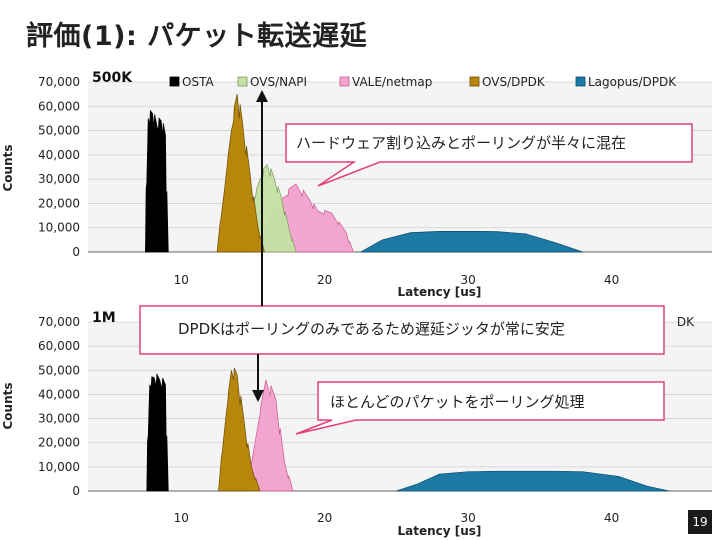 The height and width of the screenshot is (540, 720). What do you see at coordinates (700, 522) in the screenshot?
I see `page-number: 19` at bounding box center [700, 522].